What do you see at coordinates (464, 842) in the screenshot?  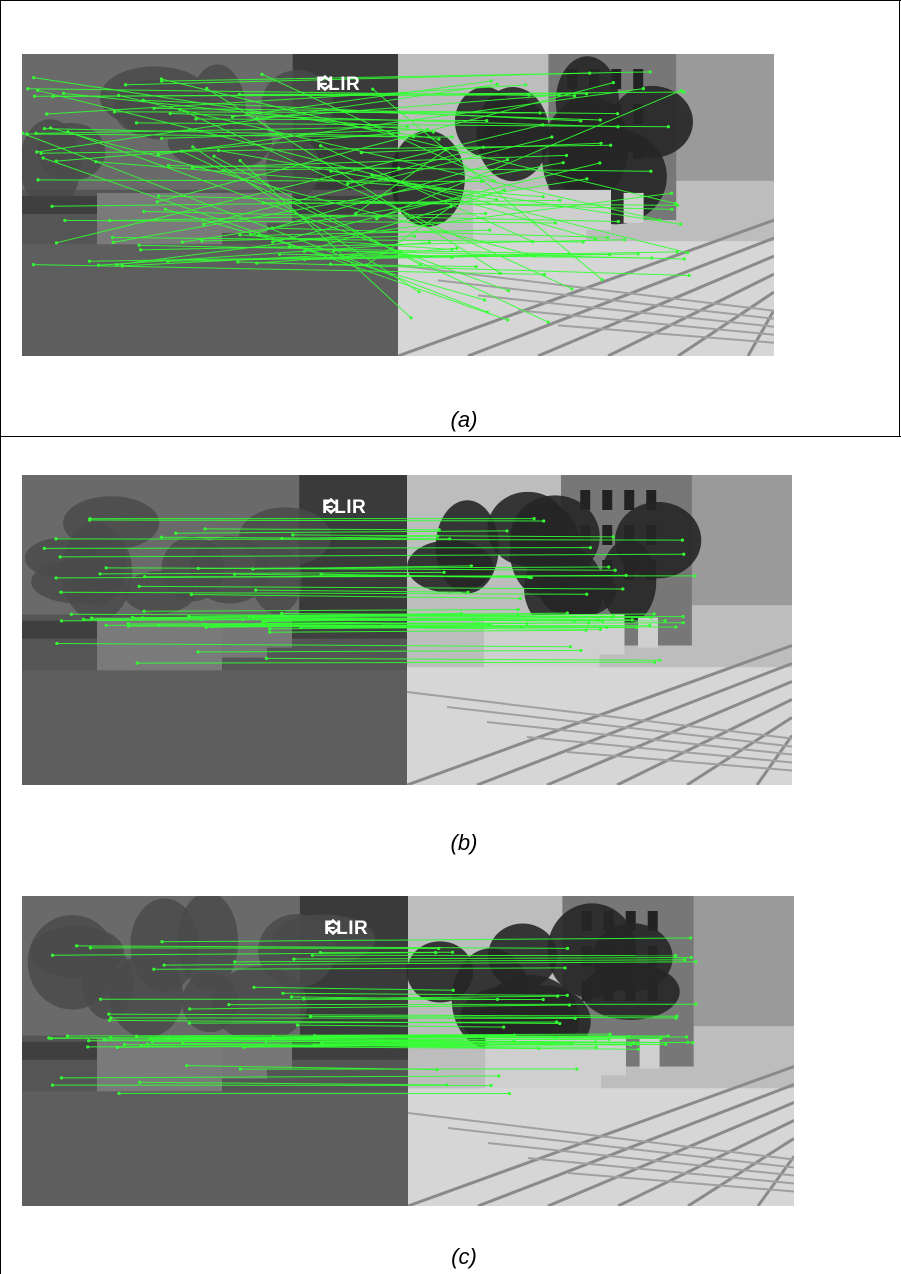 I see `caption-b: (b)` at bounding box center [464, 842].